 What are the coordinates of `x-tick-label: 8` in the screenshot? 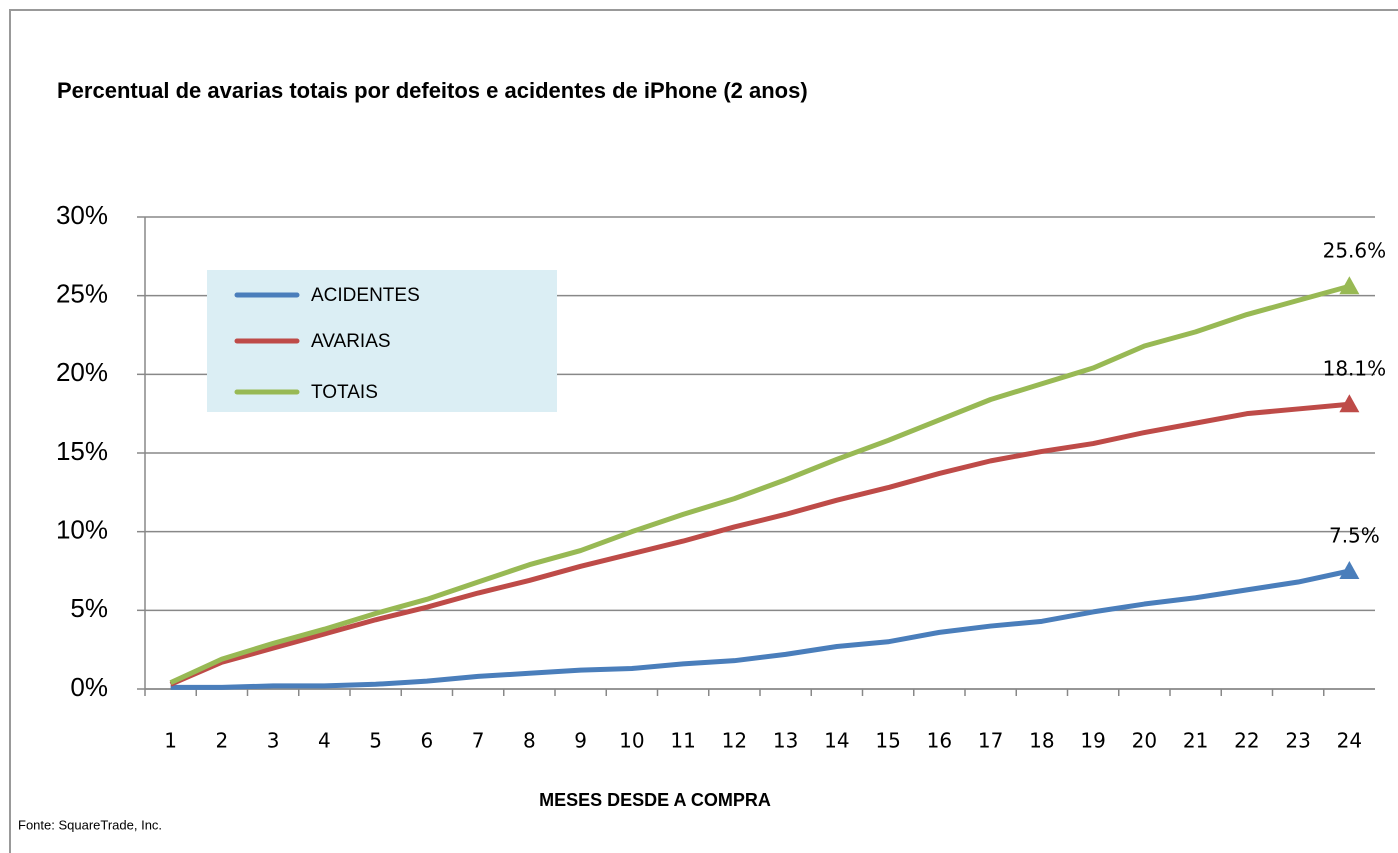 It's located at (529, 741).